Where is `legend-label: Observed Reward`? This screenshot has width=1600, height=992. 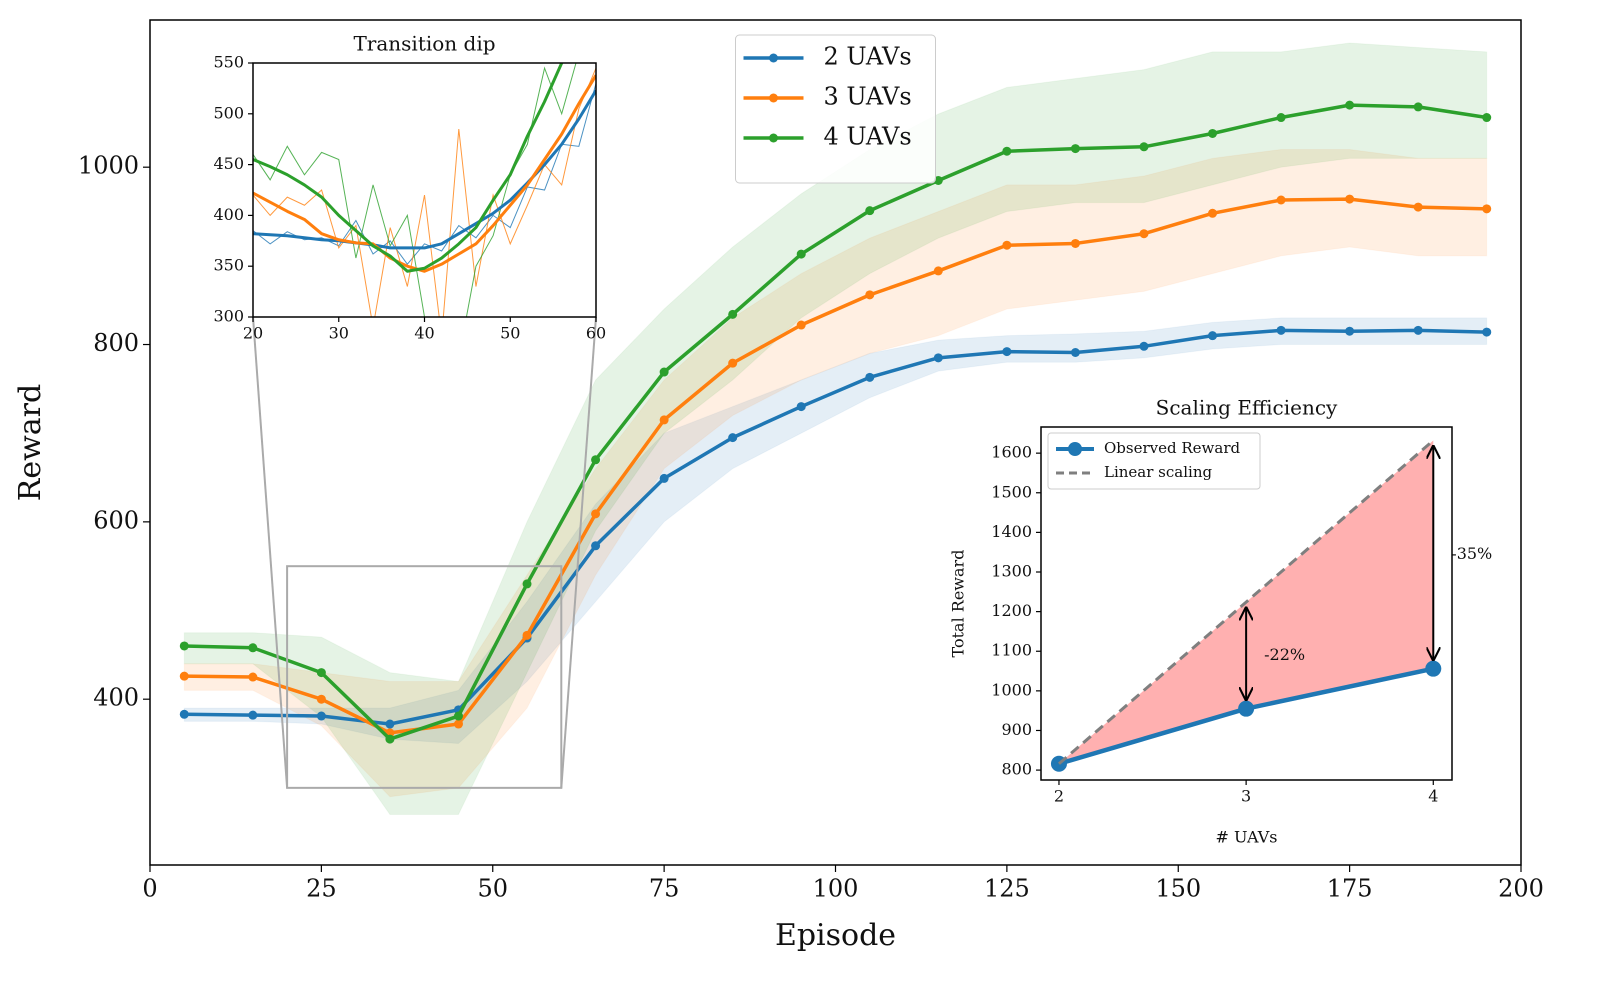 legend-label: Observed Reward is located at coordinates (1172, 448).